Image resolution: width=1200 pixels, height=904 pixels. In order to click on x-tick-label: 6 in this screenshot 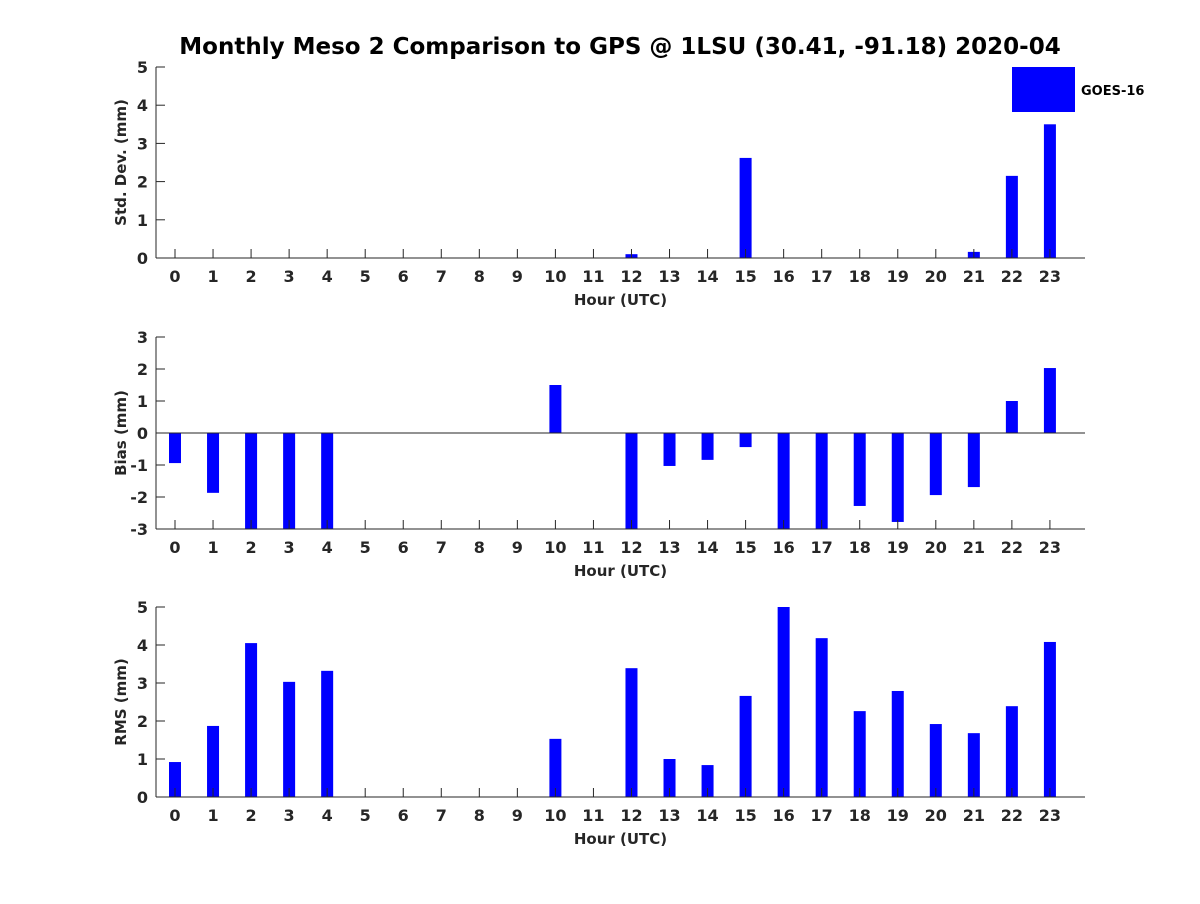, I will do `click(403, 276)`.